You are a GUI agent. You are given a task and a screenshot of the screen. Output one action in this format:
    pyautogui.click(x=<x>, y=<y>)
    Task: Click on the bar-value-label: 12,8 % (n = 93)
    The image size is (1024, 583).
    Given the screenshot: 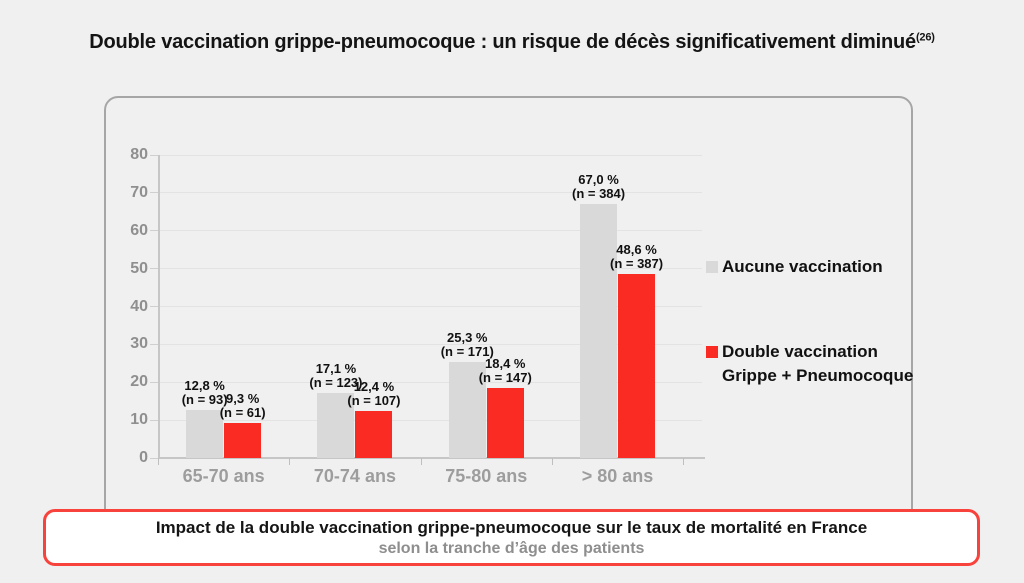 What is the action you would take?
    pyautogui.click(x=205, y=392)
    